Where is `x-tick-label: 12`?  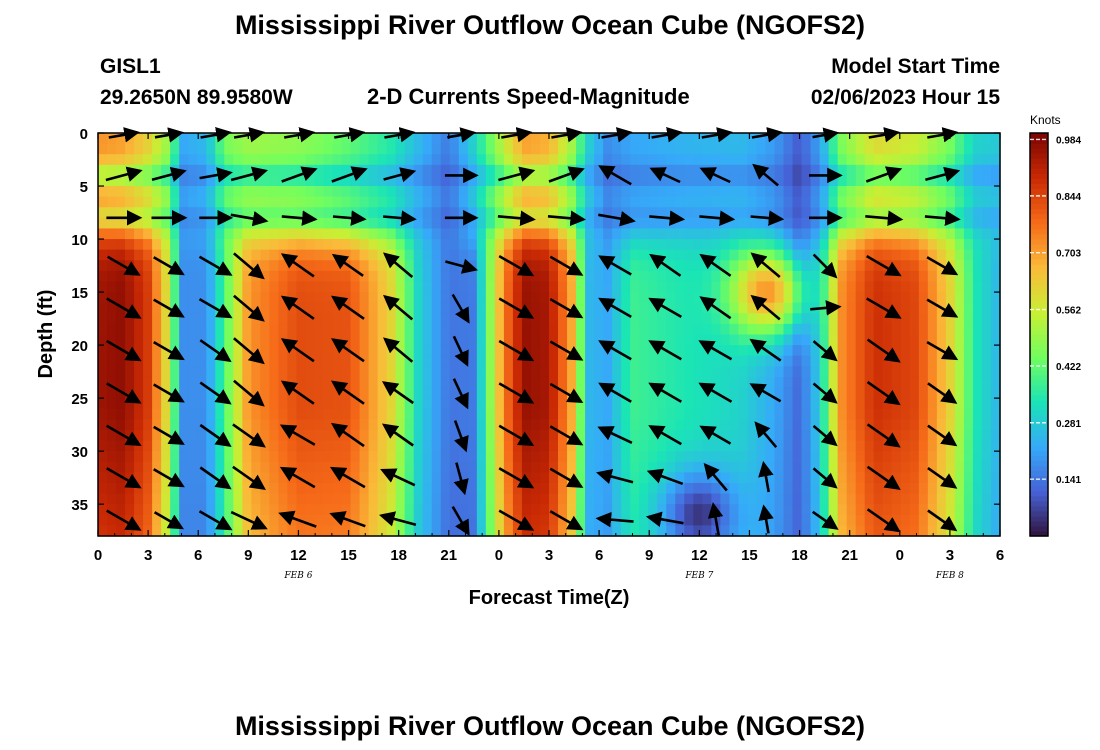 x-tick-label: 12 is located at coordinates (298, 555).